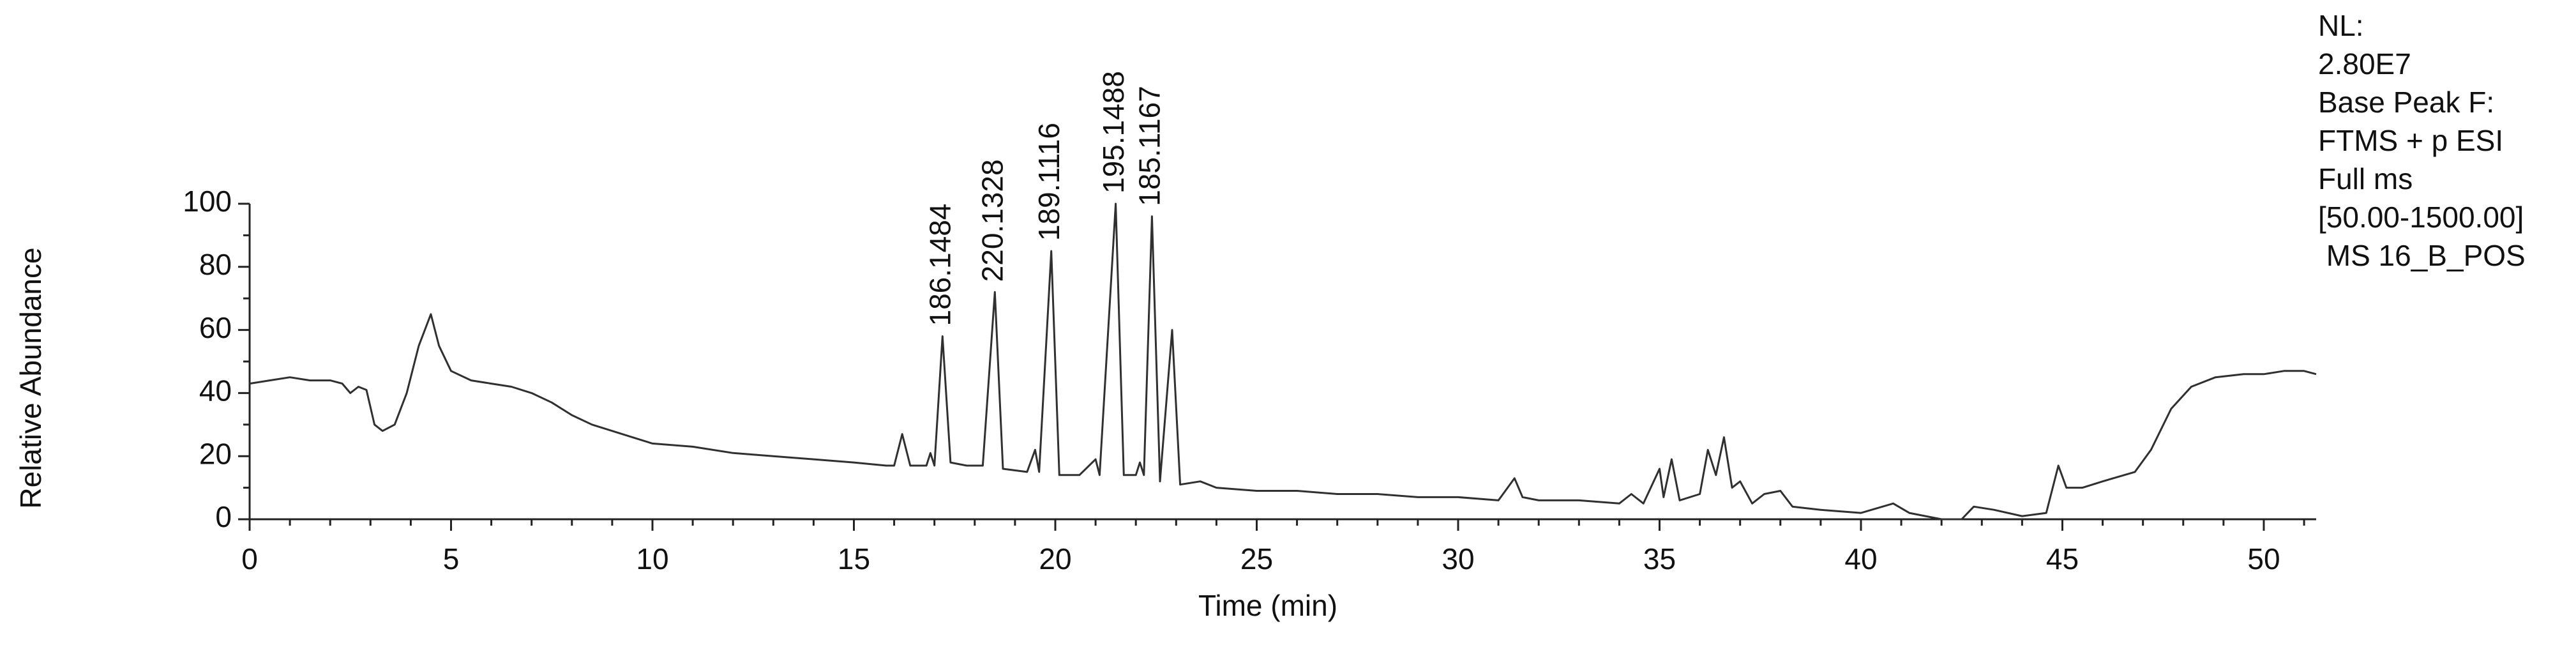  I want to click on info-line: Base Peak F:, so click(2406, 102).